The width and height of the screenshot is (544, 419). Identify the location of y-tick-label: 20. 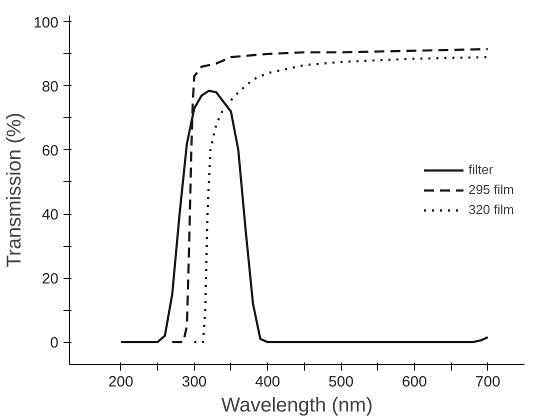
(50, 279).